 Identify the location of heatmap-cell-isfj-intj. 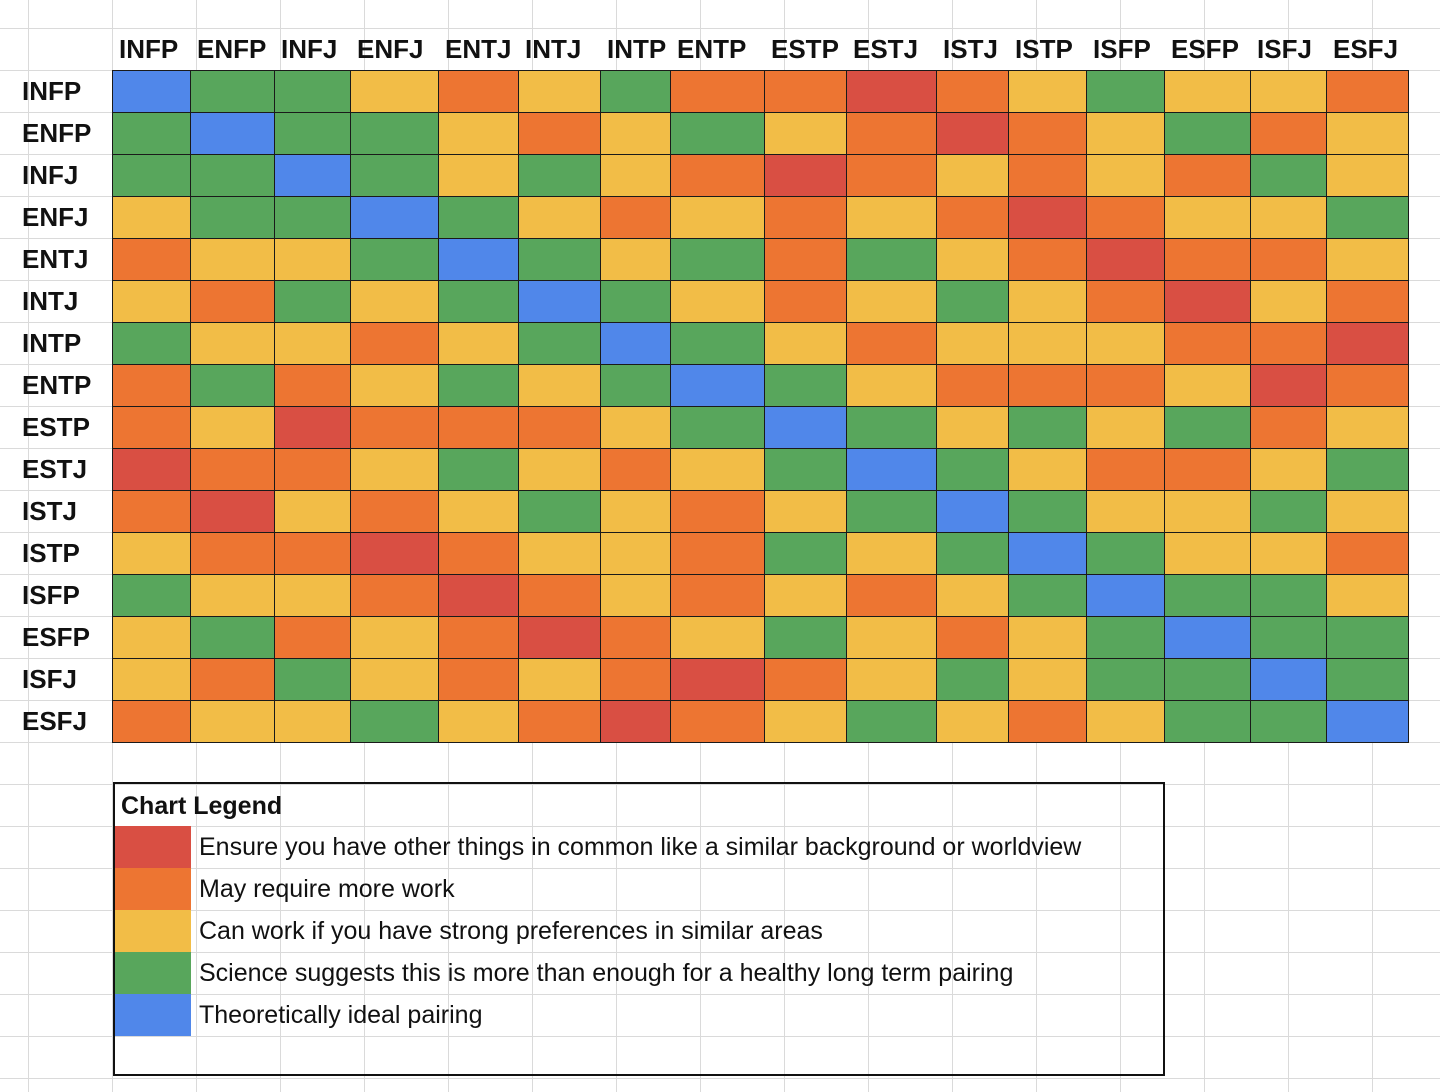
(559, 679).